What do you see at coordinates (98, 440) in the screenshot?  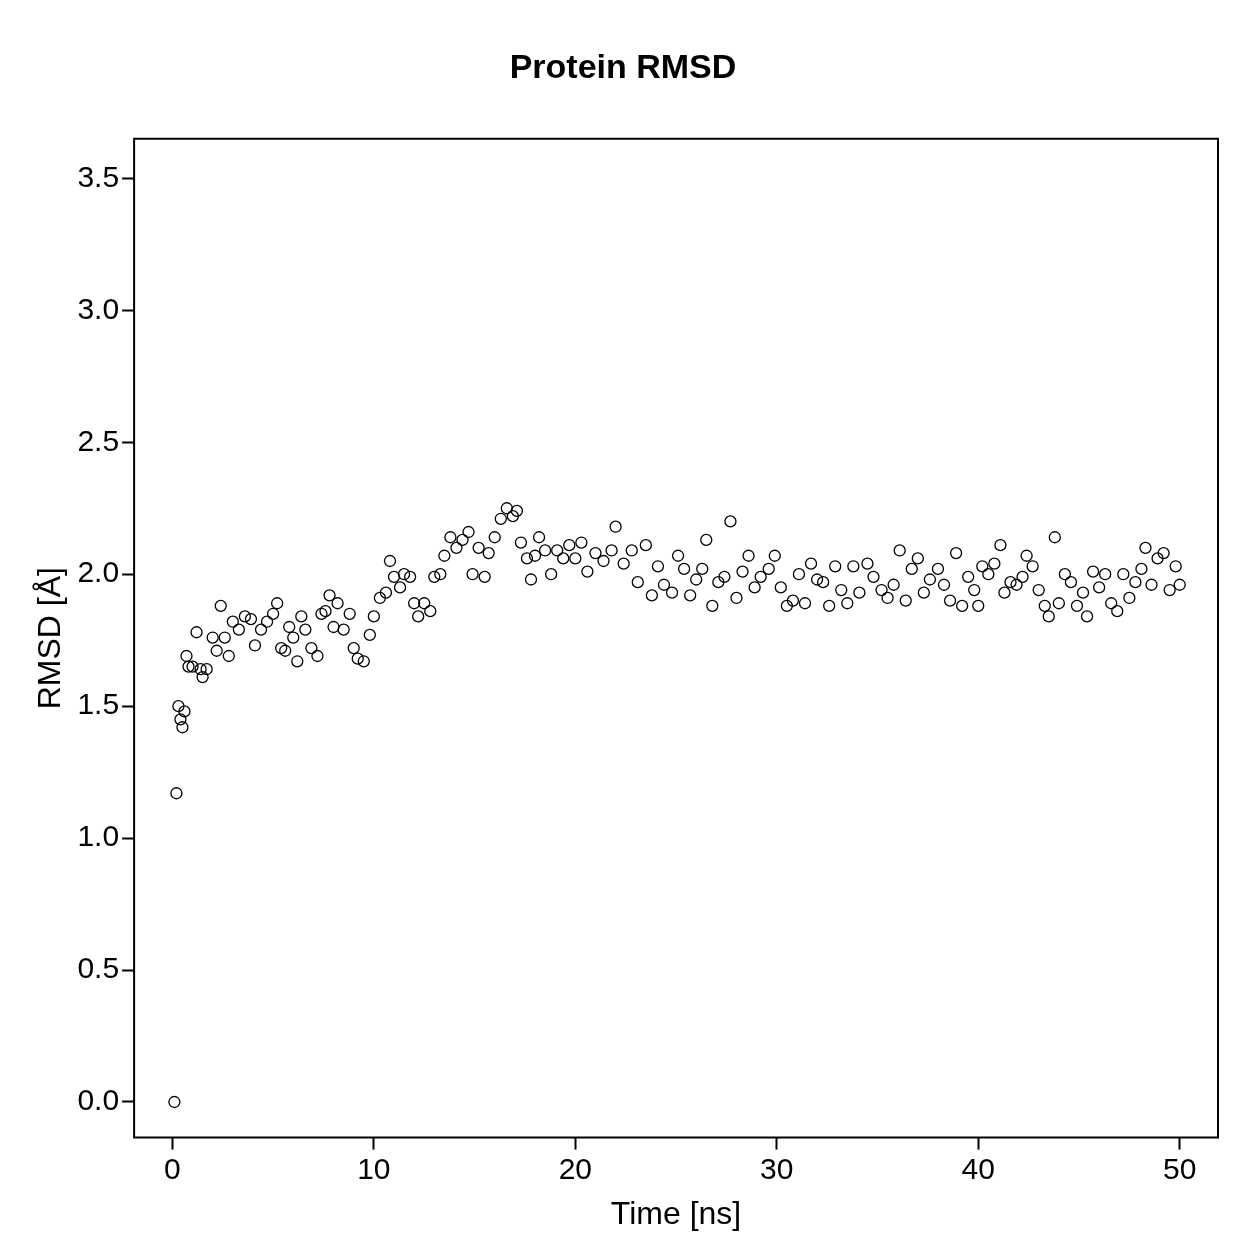 I see `y-tick-label: 2.5` at bounding box center [98, 440].